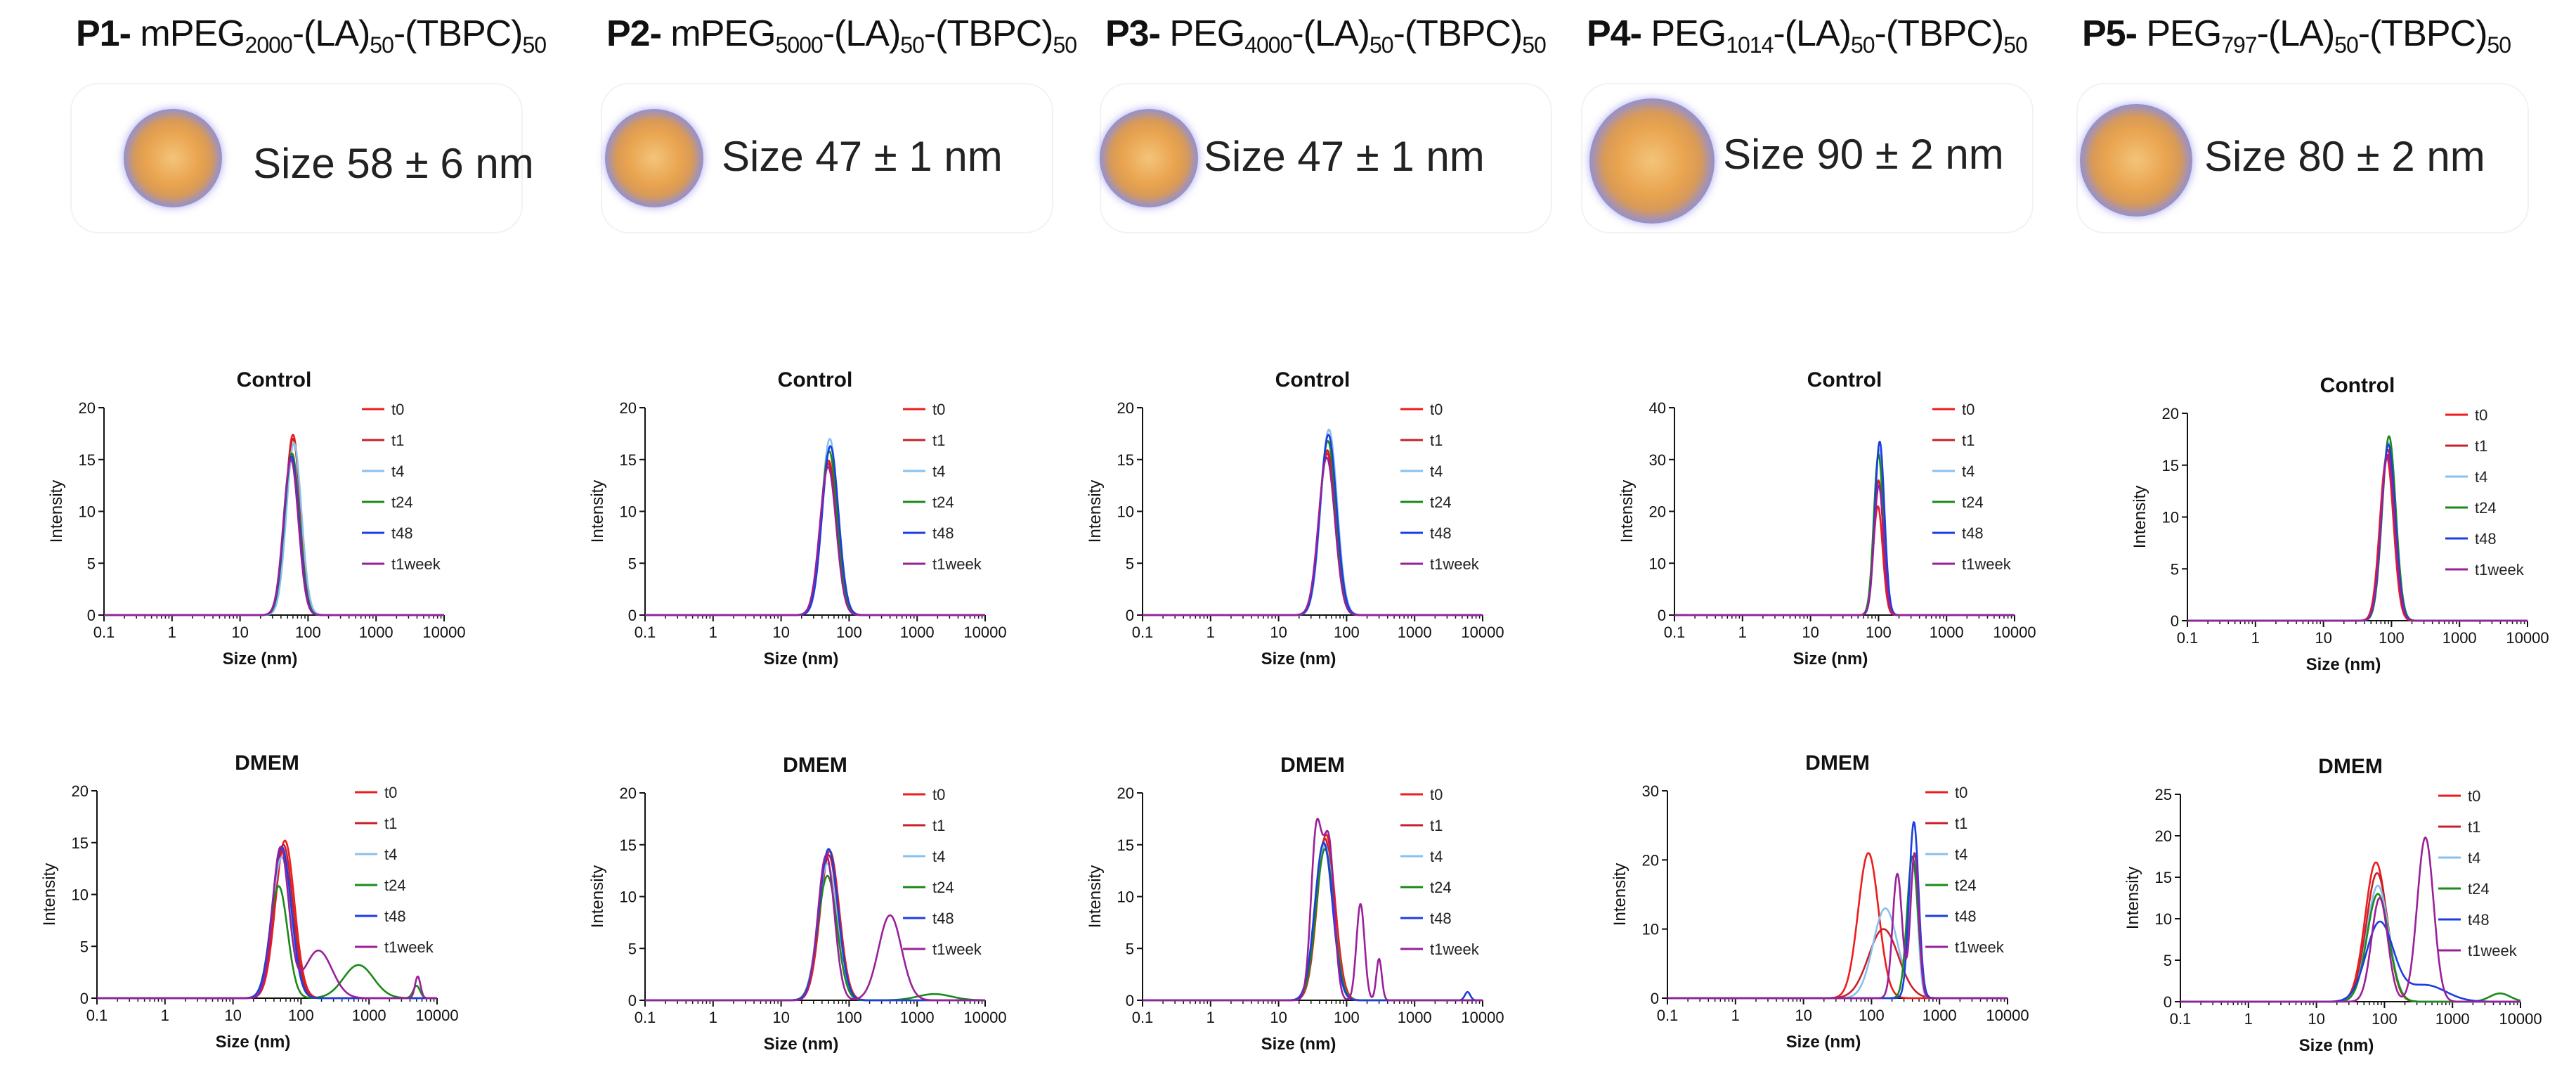 This screenshot has width=2576, height=1079. I want to click on micelle-size-label: Size 90 ± 2 nm, so click(1863, 154).